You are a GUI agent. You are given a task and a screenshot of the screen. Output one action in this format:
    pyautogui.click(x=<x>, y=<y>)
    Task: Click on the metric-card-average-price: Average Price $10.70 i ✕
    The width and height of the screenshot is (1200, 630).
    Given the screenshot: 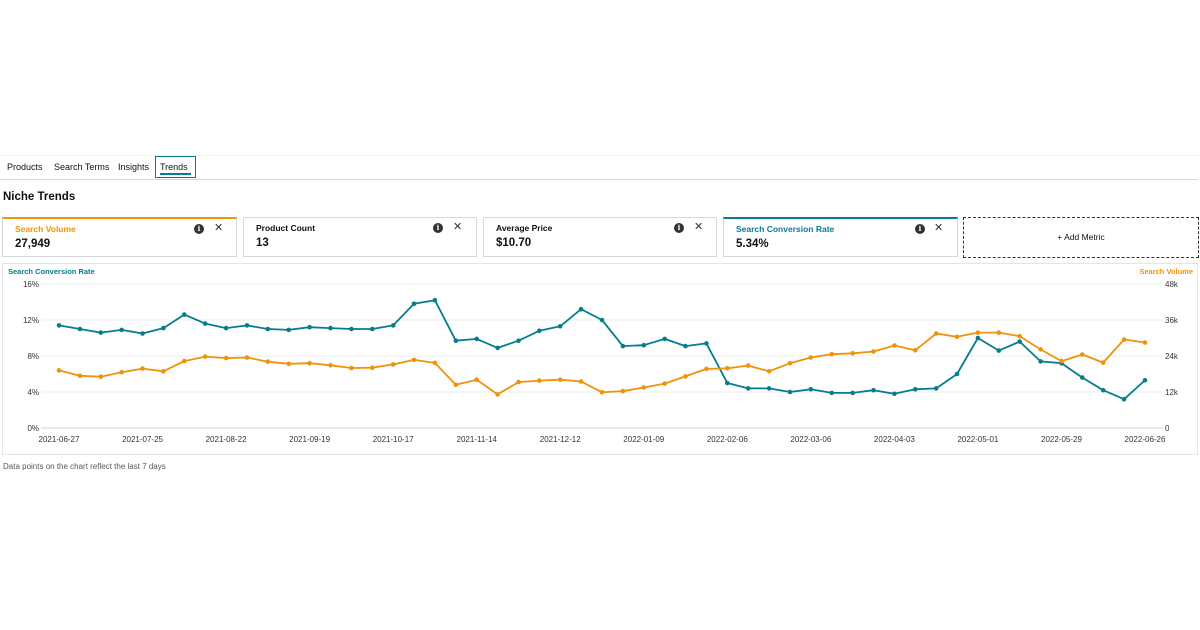 What is the action you would take?
    pyautogui.click(x=600, y=237)
    